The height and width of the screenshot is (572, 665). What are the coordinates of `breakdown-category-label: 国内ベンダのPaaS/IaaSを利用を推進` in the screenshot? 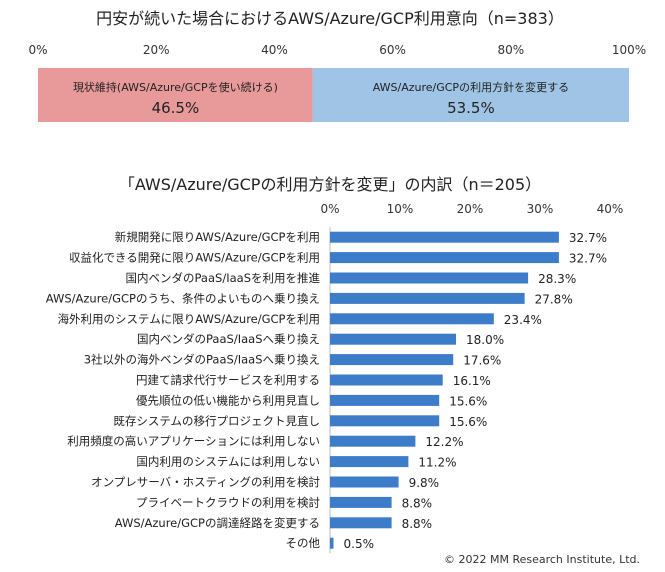 It's located at (223, 278).